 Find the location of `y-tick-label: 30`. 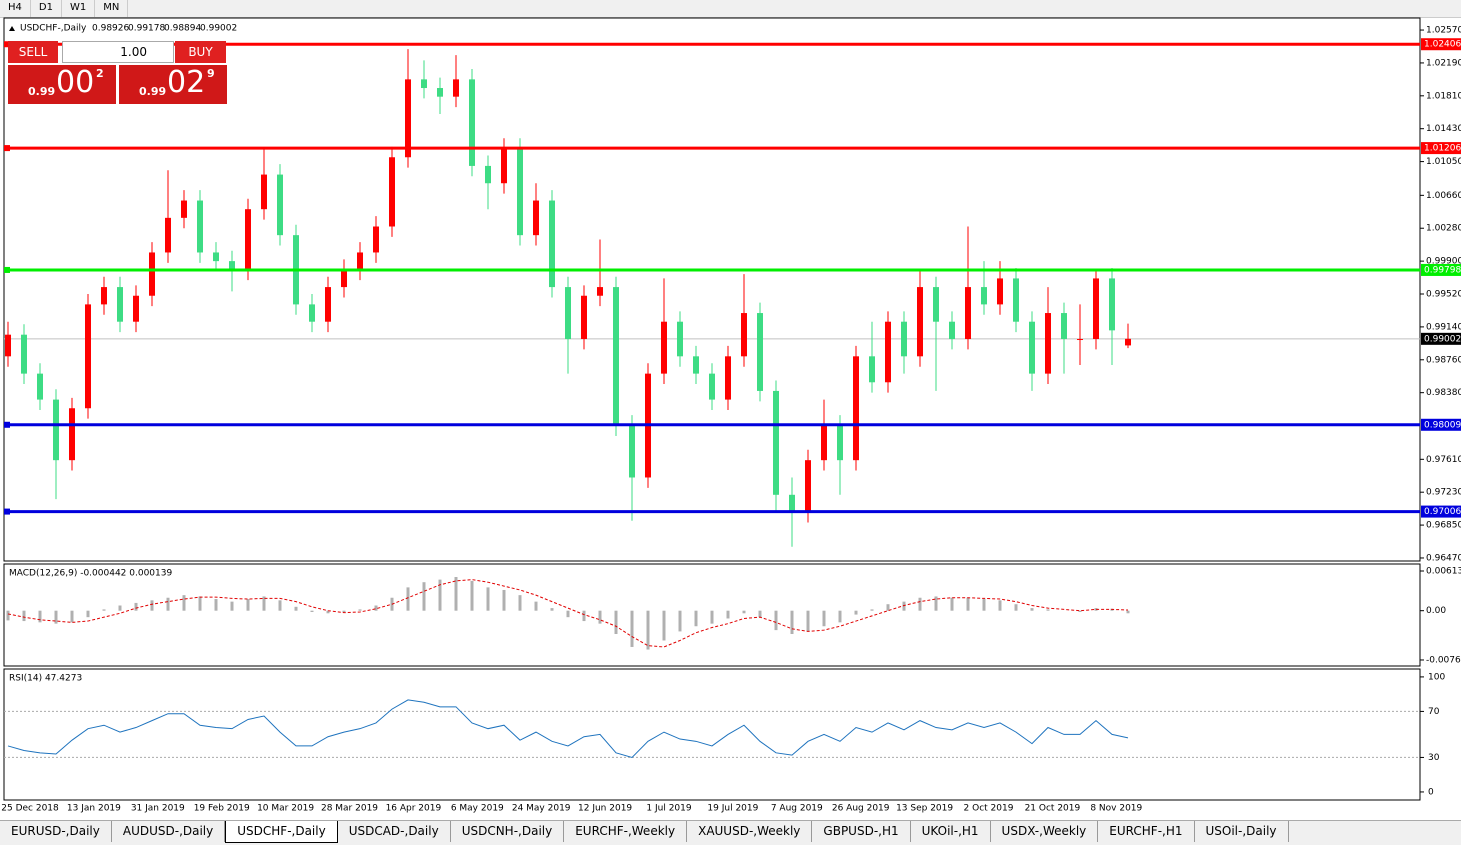

y-tick-label: 30 is located at coordinates (1434, 758).